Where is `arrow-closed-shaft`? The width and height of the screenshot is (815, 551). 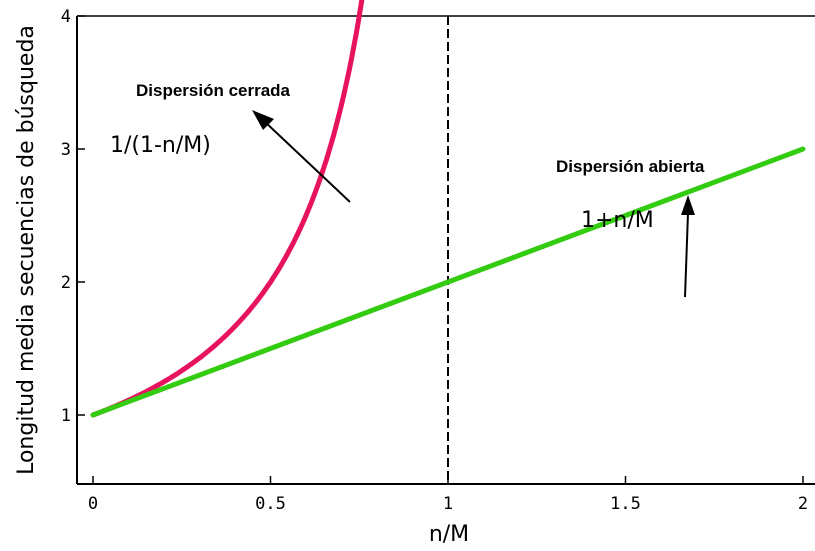
arrow-closed-shaft is located at coordinates (307, 161).